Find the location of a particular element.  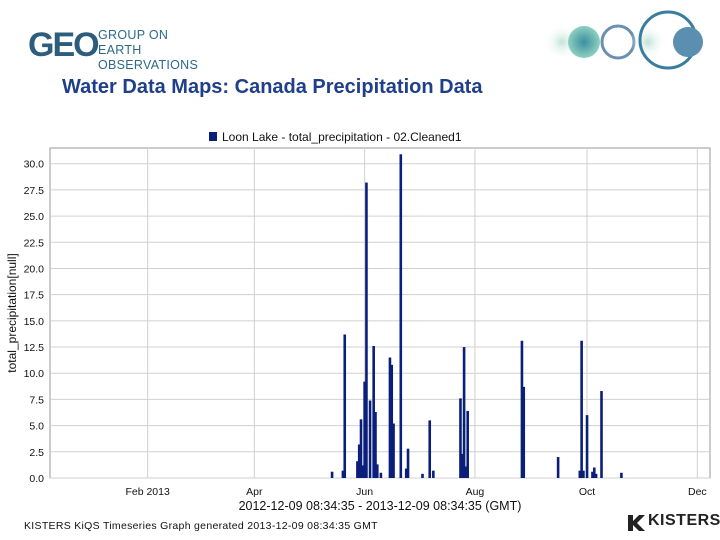

y-tick-label: 22.5 is located at coordinates (34, 243).